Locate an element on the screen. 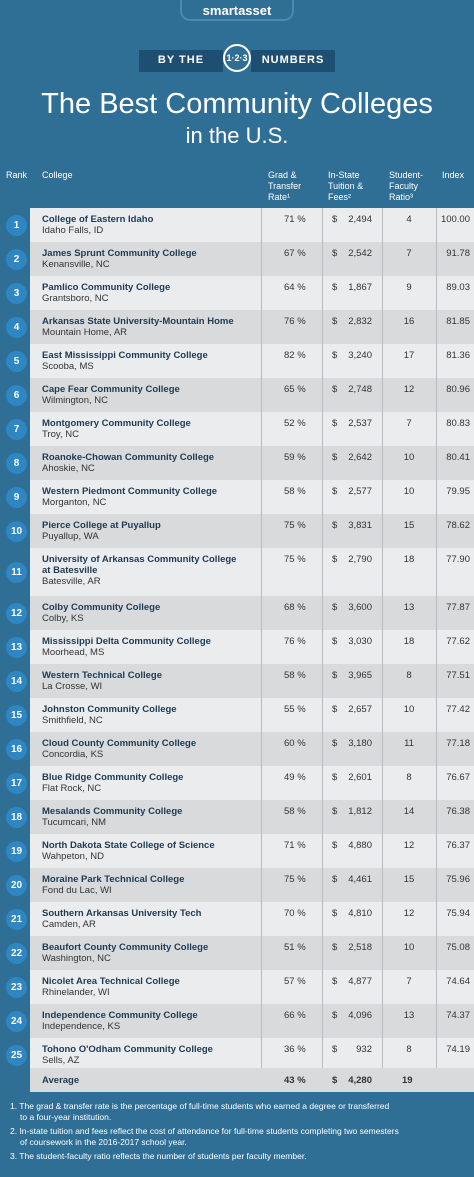 Image resolution: width=474 pixels, height=1177 pixels. rank-badge: 19 is located at coordinates (16, 851).